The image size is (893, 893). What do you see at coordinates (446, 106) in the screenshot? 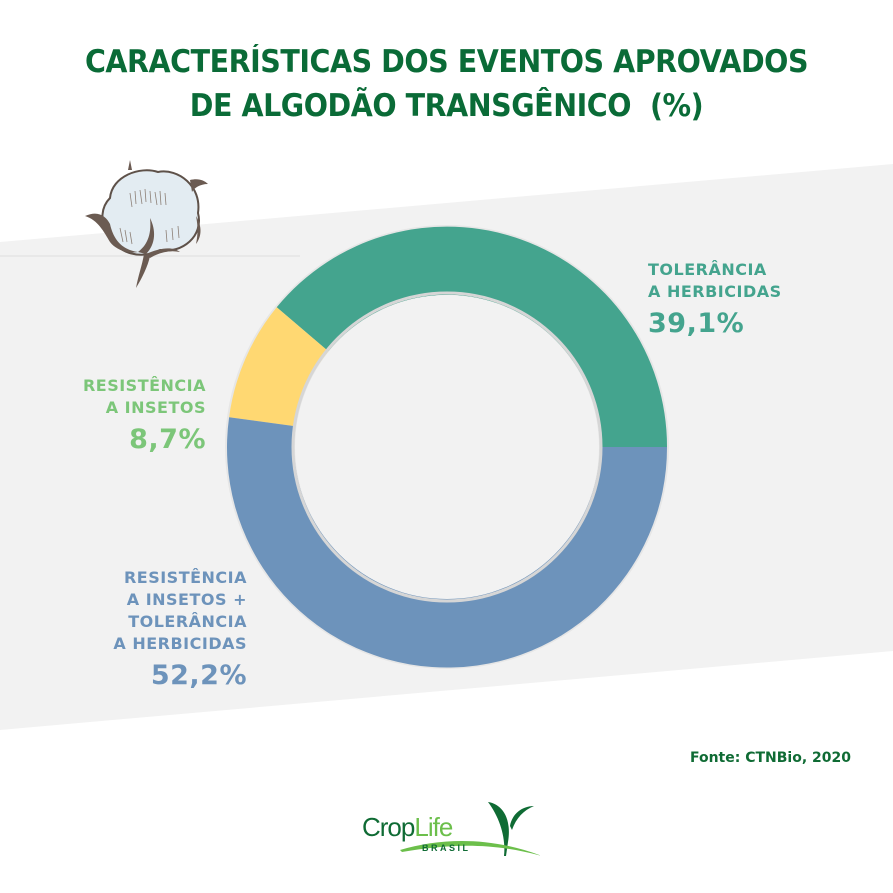
I see `title-line-2: DE ALGODÃO TRANSGÊNICO (%)` at bounding box center [446, 106].